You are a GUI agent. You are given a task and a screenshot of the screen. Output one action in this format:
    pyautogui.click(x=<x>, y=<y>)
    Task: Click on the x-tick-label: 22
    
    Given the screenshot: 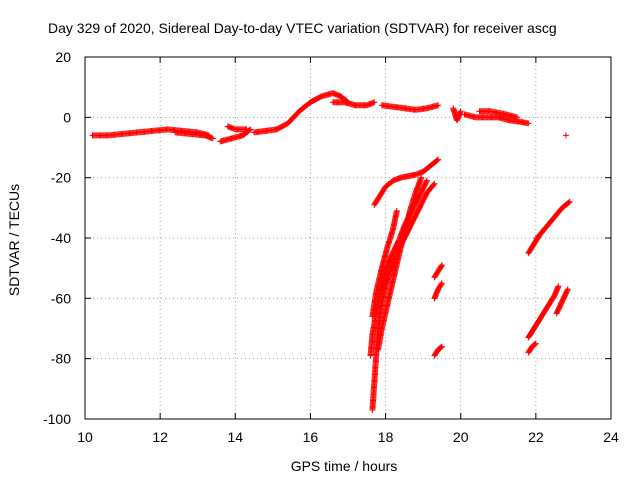 What is the action you would take?
    pyautogui.click(x=536, y=437)
    